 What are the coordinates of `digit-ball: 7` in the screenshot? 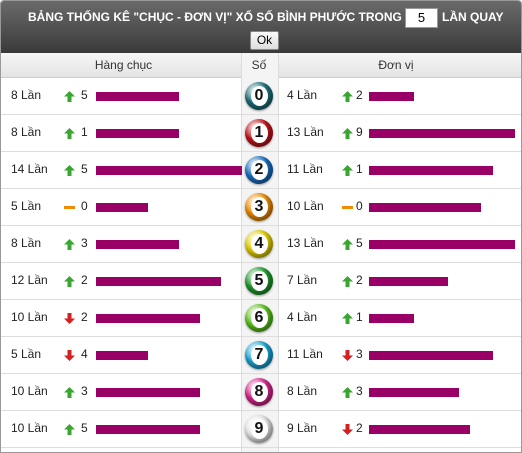 It's located at (259, 355).